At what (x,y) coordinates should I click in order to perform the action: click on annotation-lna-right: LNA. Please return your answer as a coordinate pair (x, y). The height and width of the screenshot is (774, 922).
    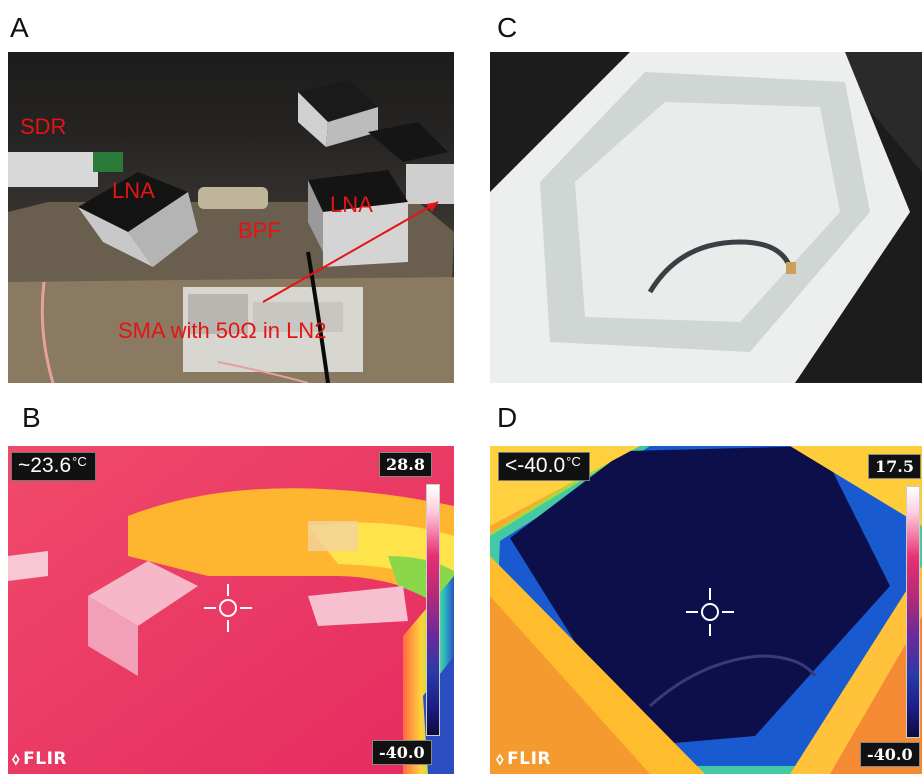
    Looking at the image, I should click on (351, 204).